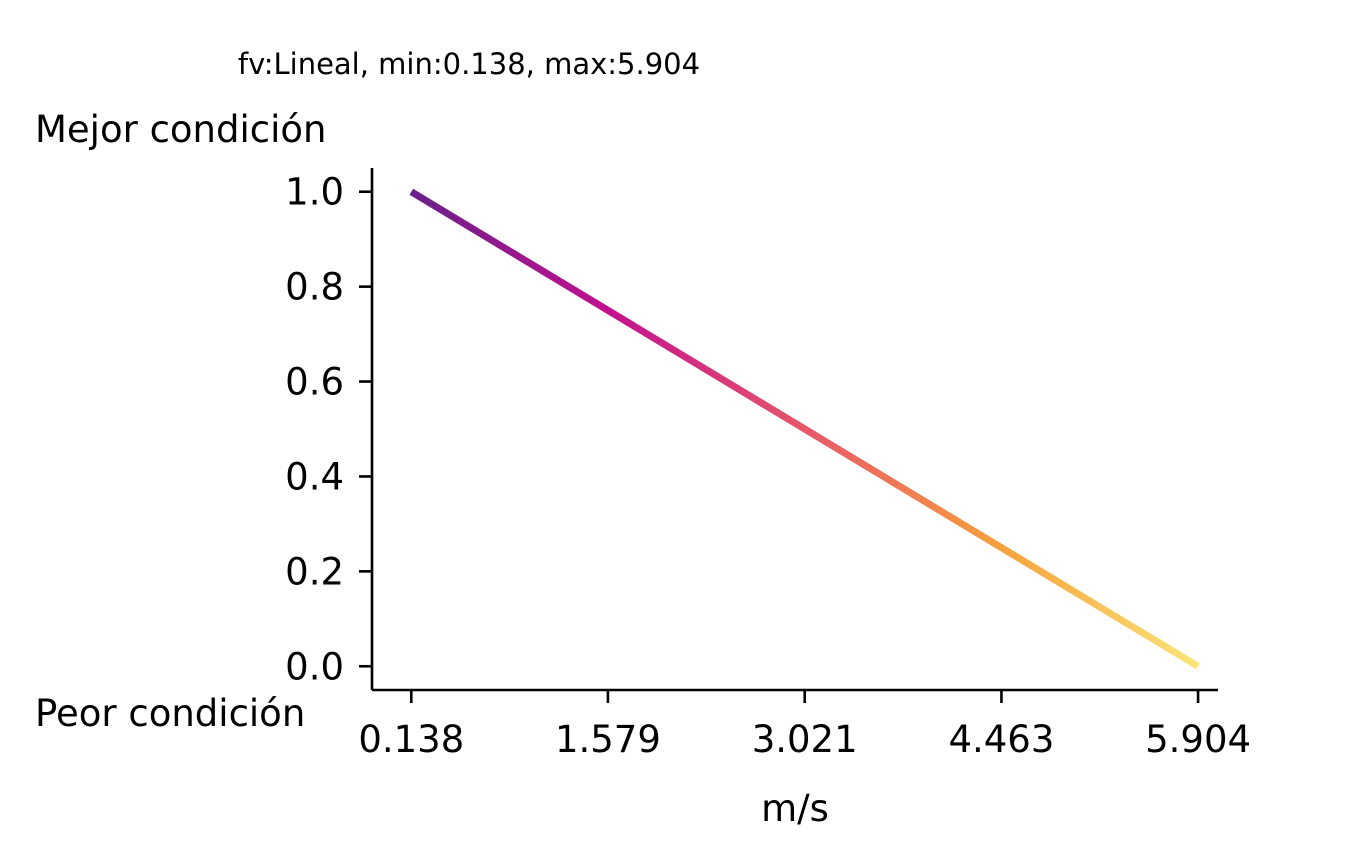 Image resolution: width=1353 pixels, height=843 pixels. Describe the element at coordinates (314, 287) in the screenshot. I see `y-tick-label: 0.8` at that location.